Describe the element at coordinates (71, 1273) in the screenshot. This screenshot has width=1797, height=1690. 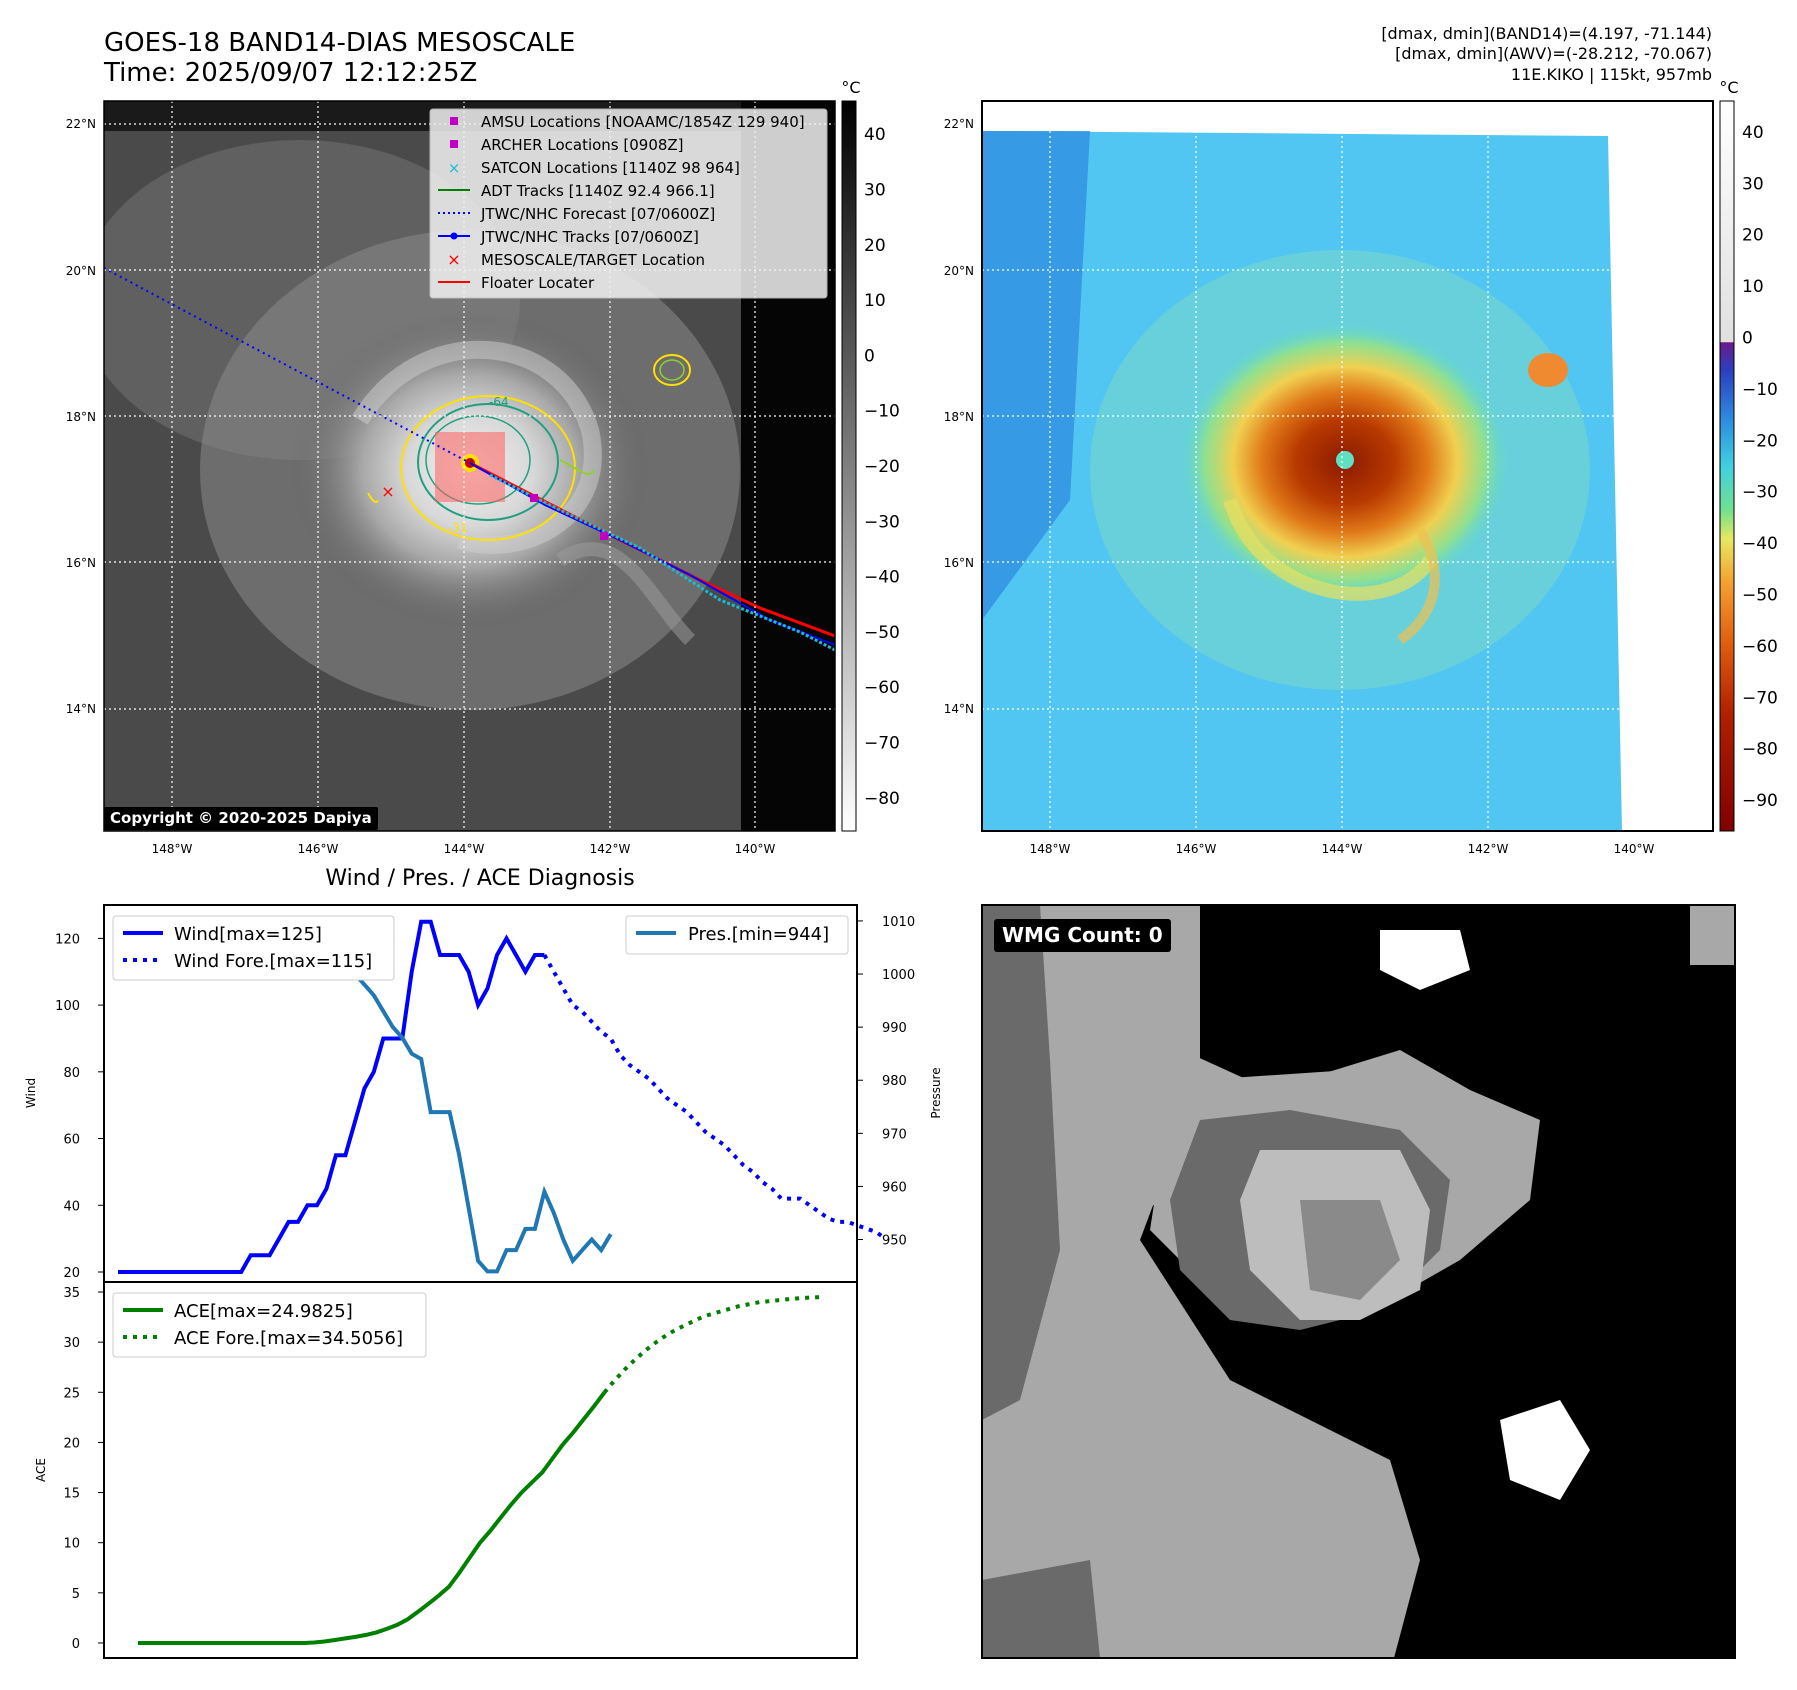
I see `wind-tick-label: 20` at that location.